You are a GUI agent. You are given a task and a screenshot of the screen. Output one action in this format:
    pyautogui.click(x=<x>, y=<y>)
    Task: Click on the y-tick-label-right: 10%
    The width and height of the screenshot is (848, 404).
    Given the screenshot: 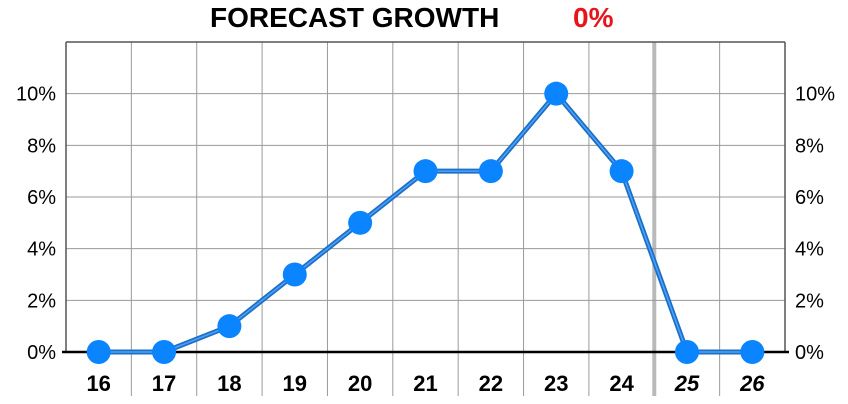 What is the action you would take?
    pyautogui.click(x=815, y=95)
    